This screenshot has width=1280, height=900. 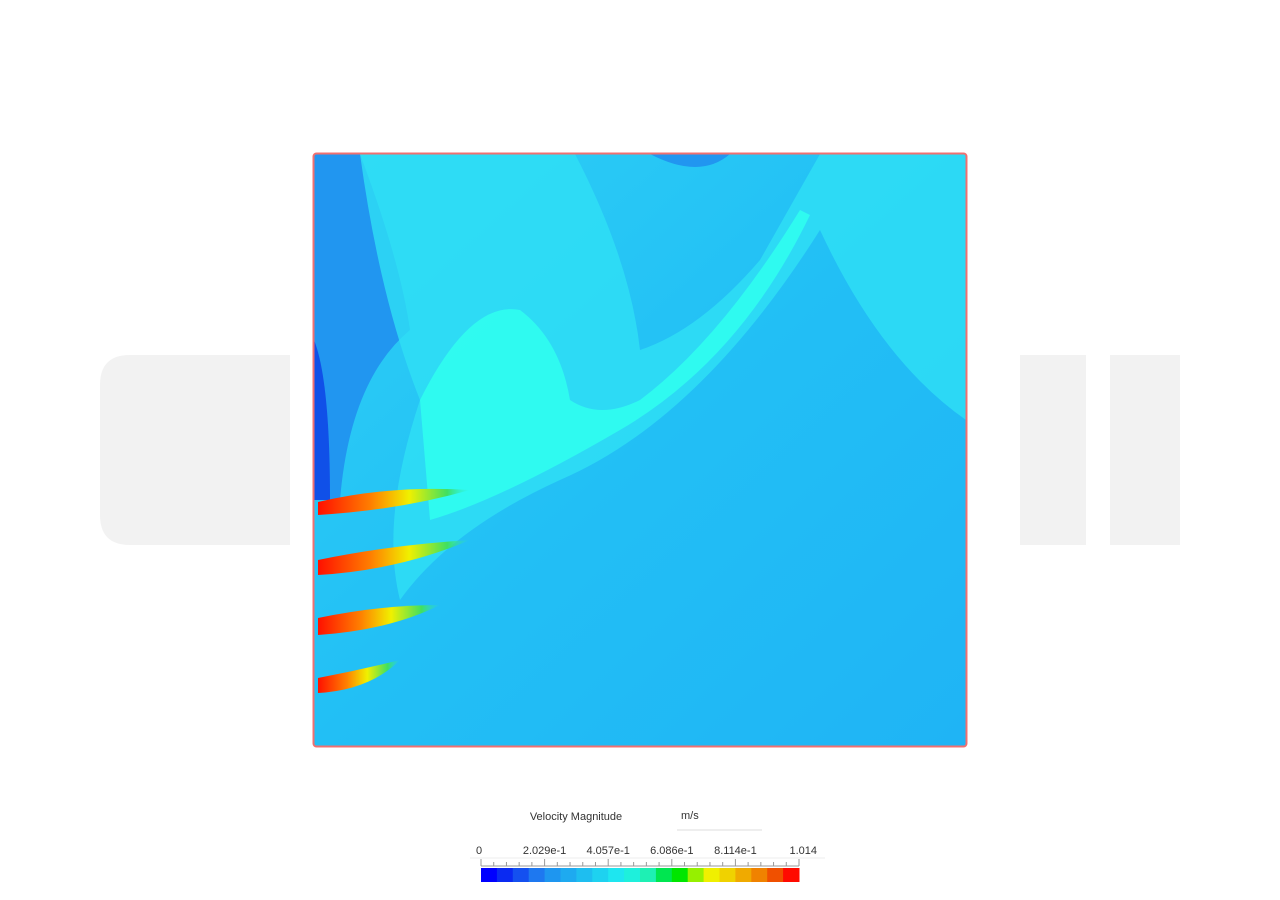 What do you see at coordinates (690, 816) in the screenshot?
I see `legend-unit: m/s` at bounding box center [690, 816].